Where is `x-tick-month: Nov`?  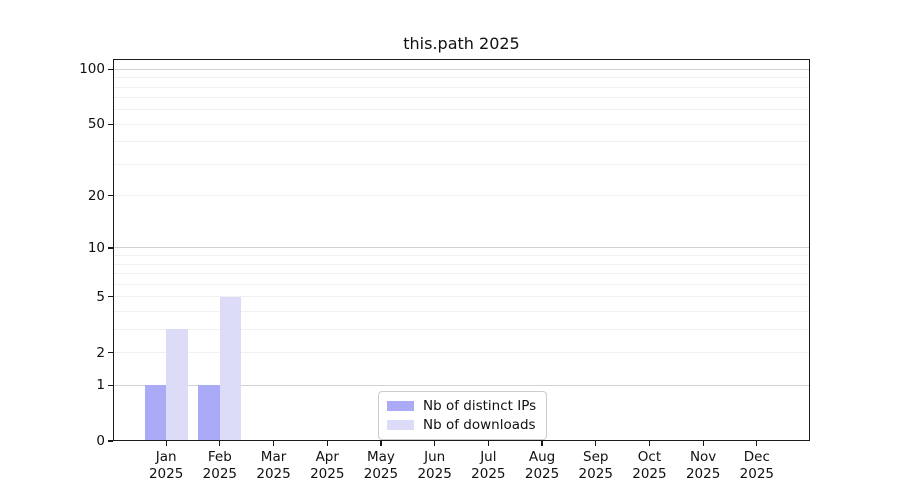
x-tick-month: Nov is located at coordinates (703, 457).